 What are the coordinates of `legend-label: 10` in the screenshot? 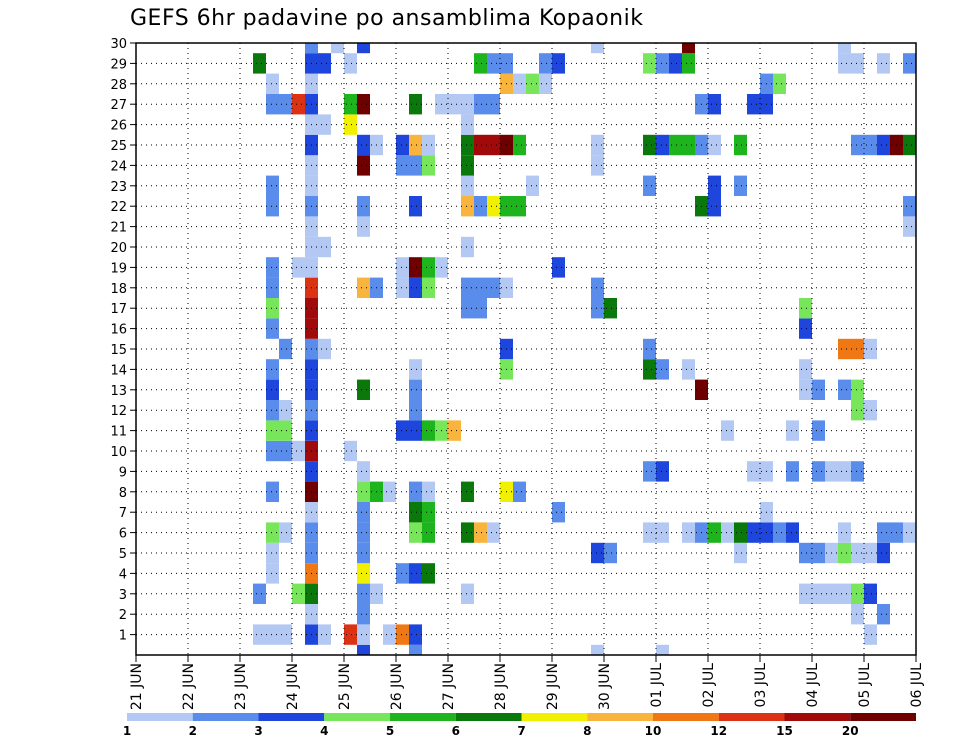 It's located at (653, 731).